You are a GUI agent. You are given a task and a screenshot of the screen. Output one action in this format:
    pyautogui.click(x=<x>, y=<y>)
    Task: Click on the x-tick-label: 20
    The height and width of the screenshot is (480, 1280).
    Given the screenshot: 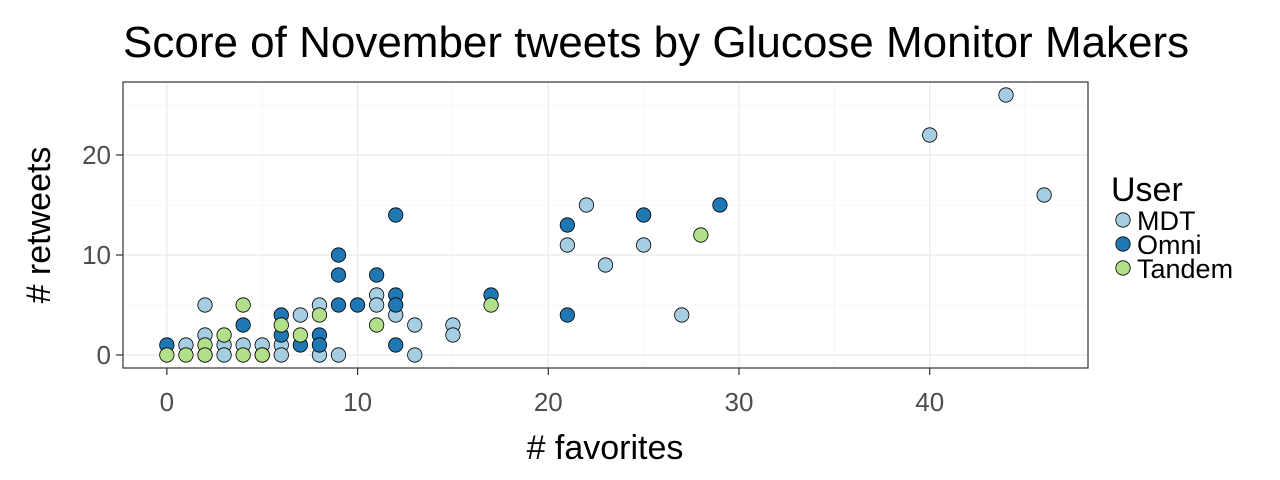 What is the action you would take?
    pyautogui.click(x=548, y=402)
    